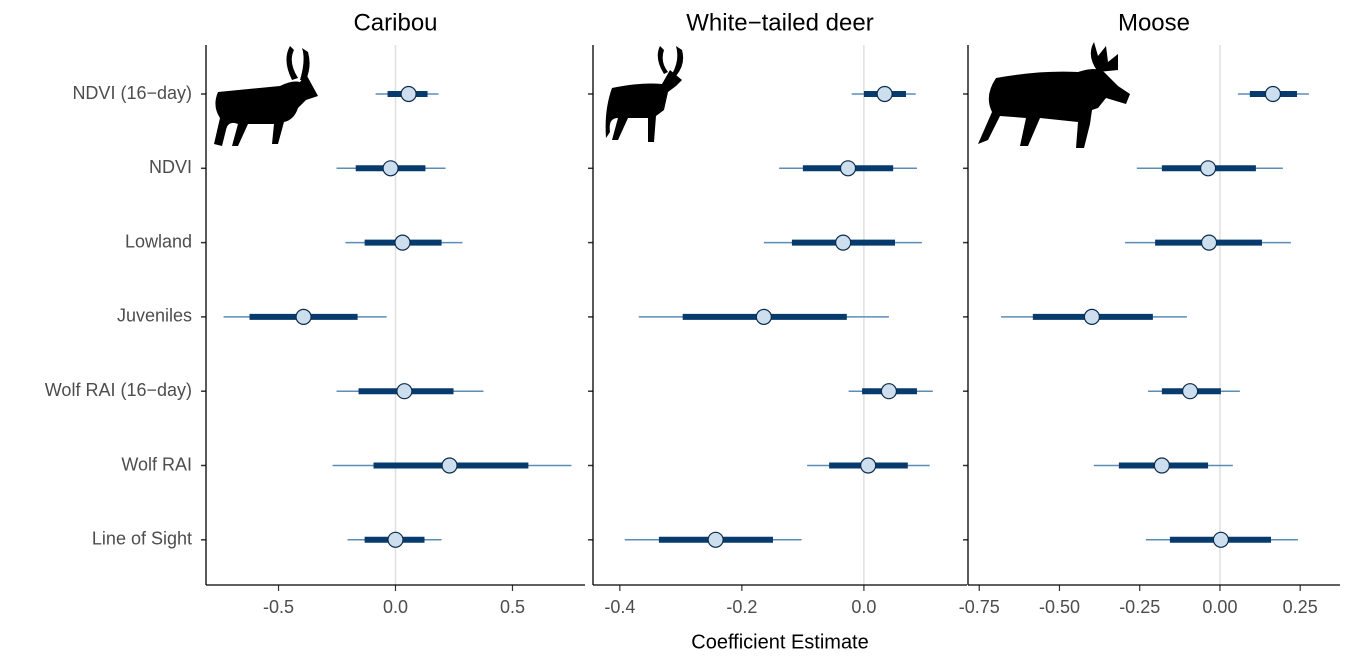 This screenshot has height=656, width=1346. What do you see at coordinates (158, 241) in the screenshot?
I see `y-tick-label: Lowland` at bounding box center [158, 241].